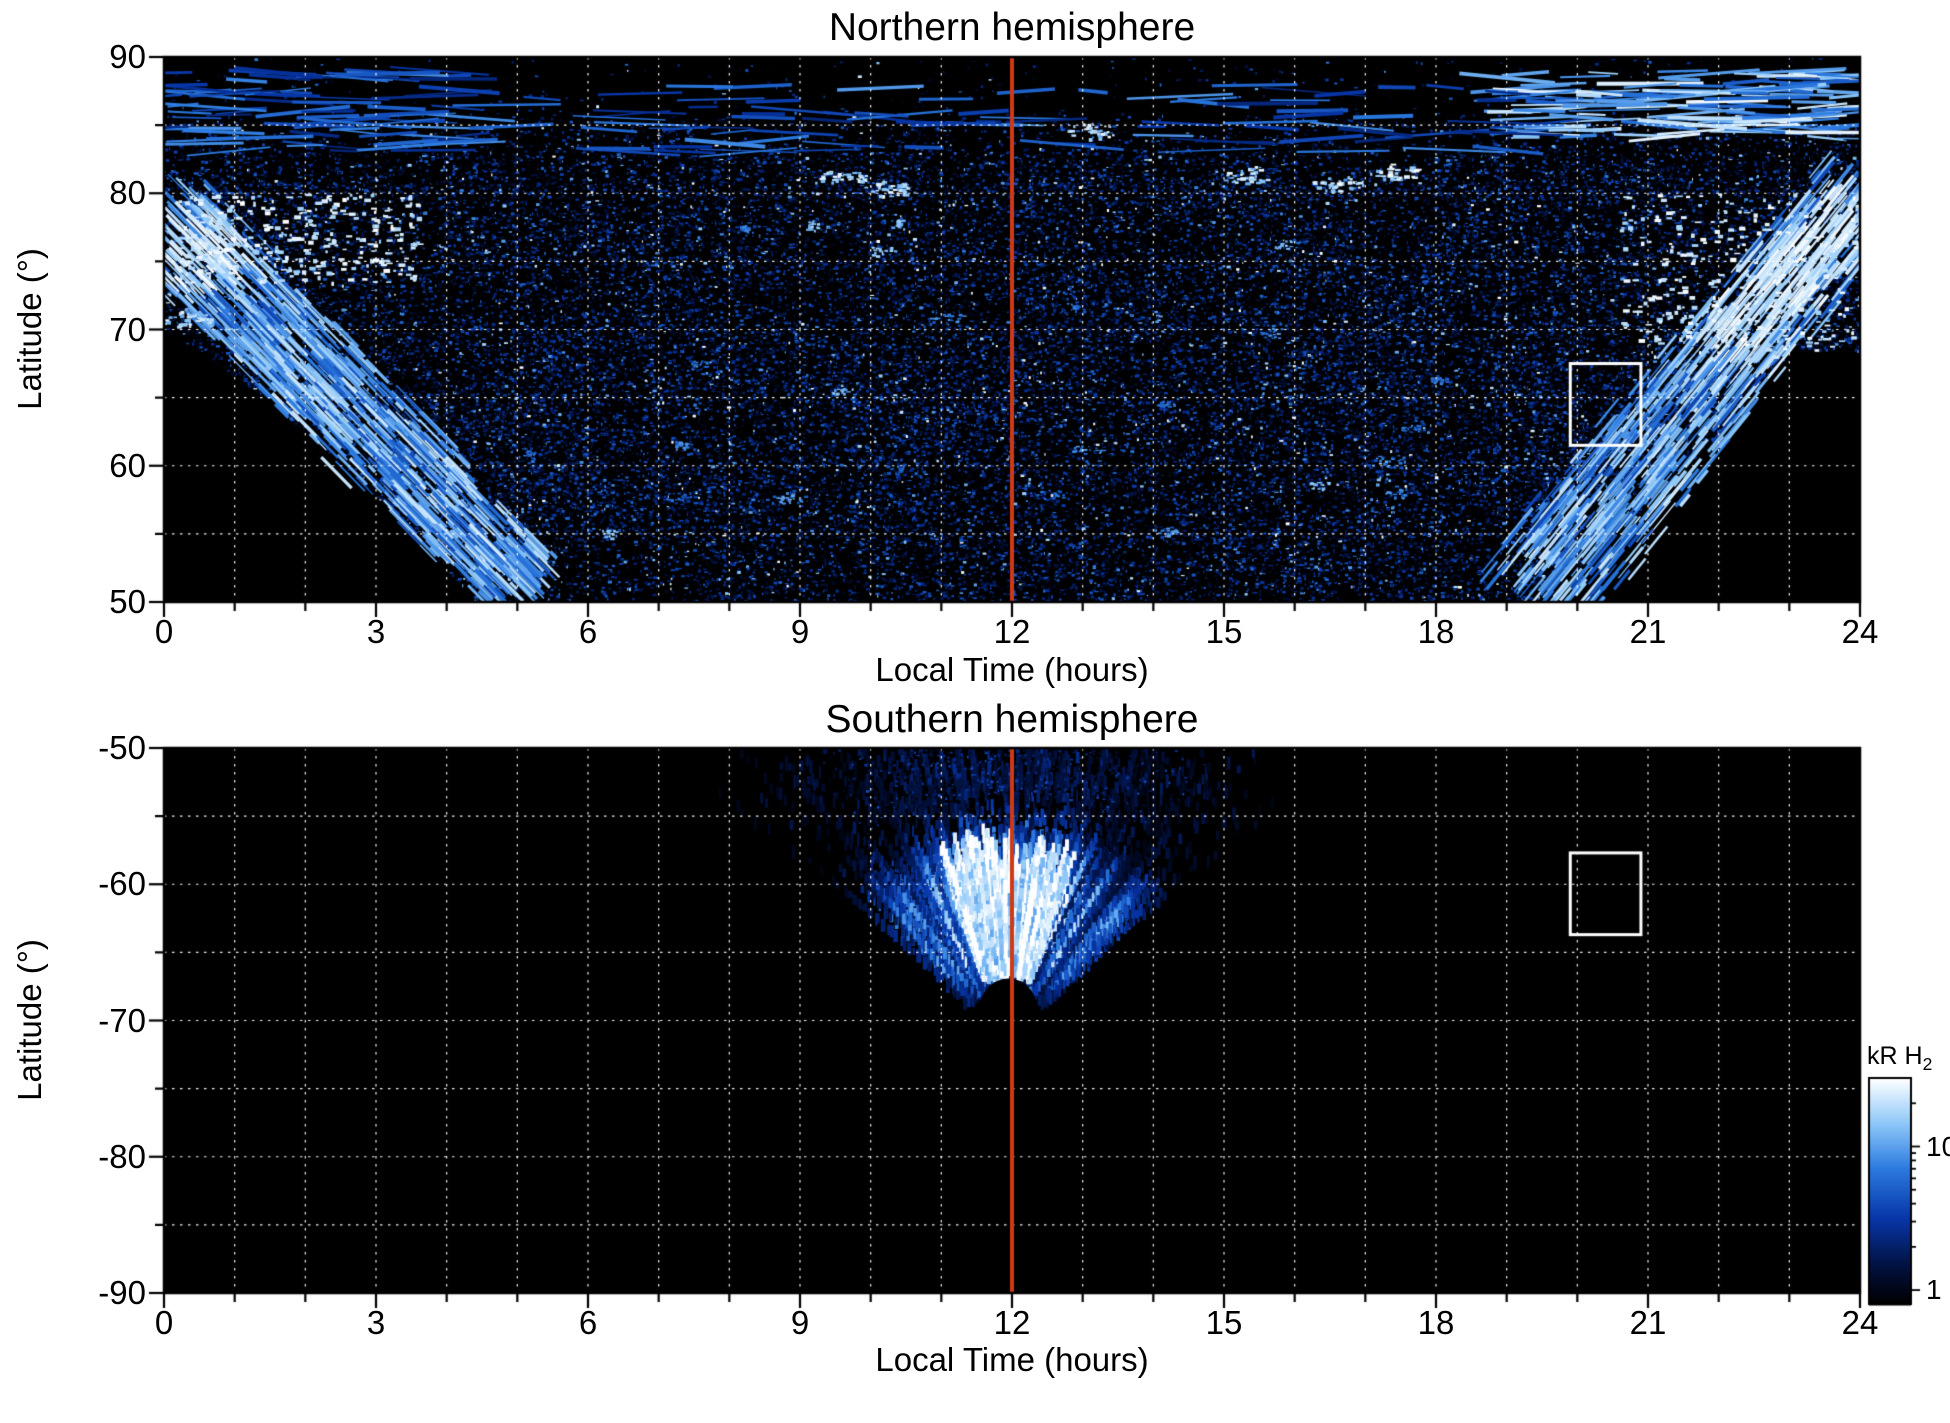  What do you see at coordinates (29, 1020) in the screenshot?
I see `south-y-axis-label: Latitude (°)` at bounding box center [29, 1020].